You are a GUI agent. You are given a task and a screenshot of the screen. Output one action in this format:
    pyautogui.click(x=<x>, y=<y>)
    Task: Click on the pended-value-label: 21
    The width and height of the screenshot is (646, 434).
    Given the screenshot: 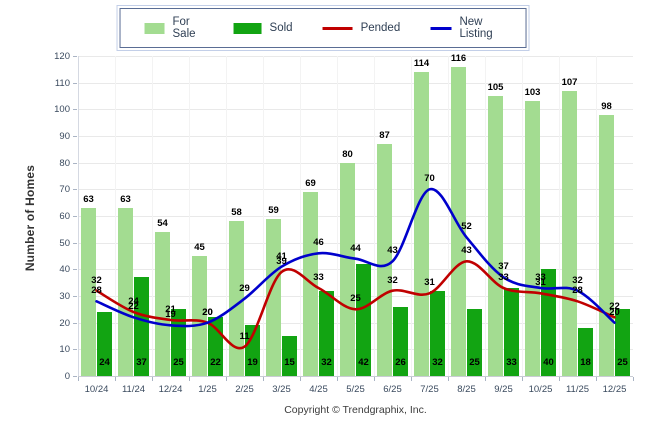 What is the action you would take?
    pyautogui.click(x=170, y=309)
    